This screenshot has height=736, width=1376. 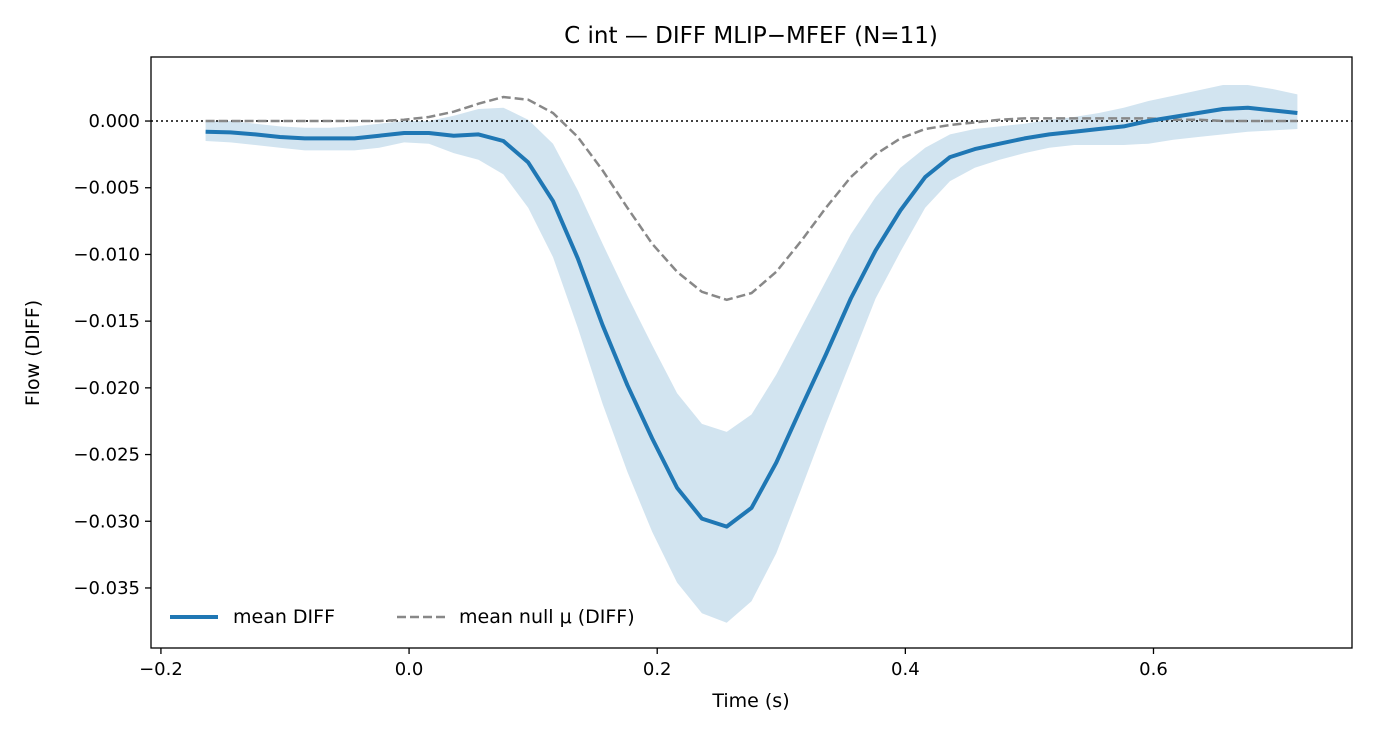 I want to click on legend: mean DIFF mean null μ (DIFF), so click(x=402, y=617).